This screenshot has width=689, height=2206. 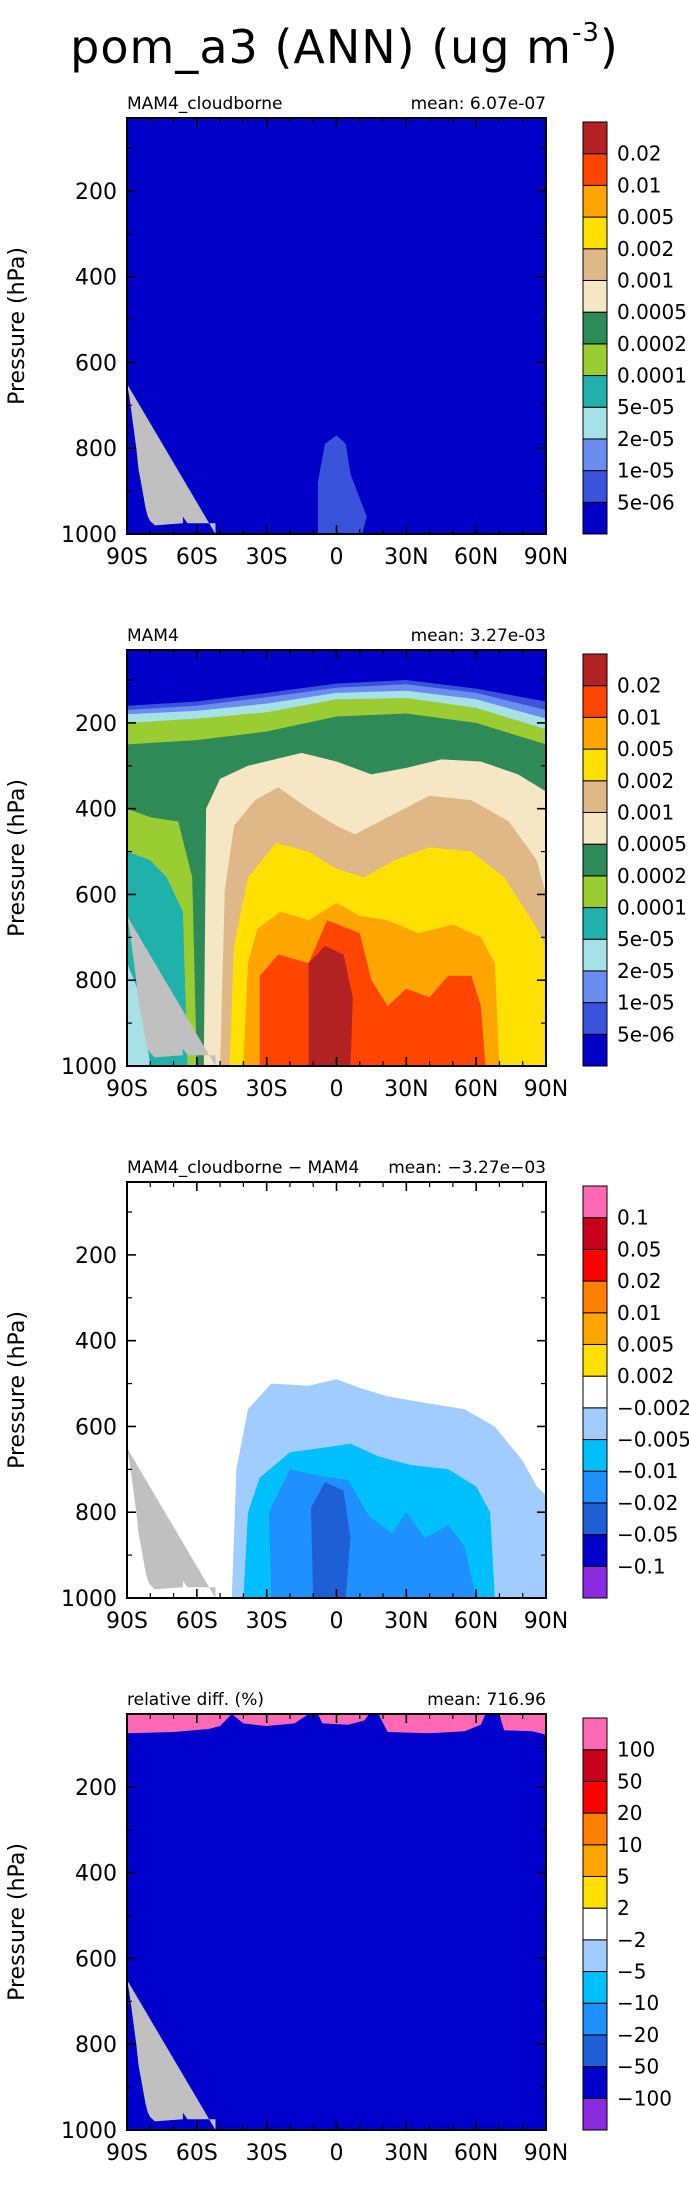 What do you see at coordinates (623, 1908) in the screenshot?
I see `colorbar-label-7: 2` at bounding box center [623, 1908].